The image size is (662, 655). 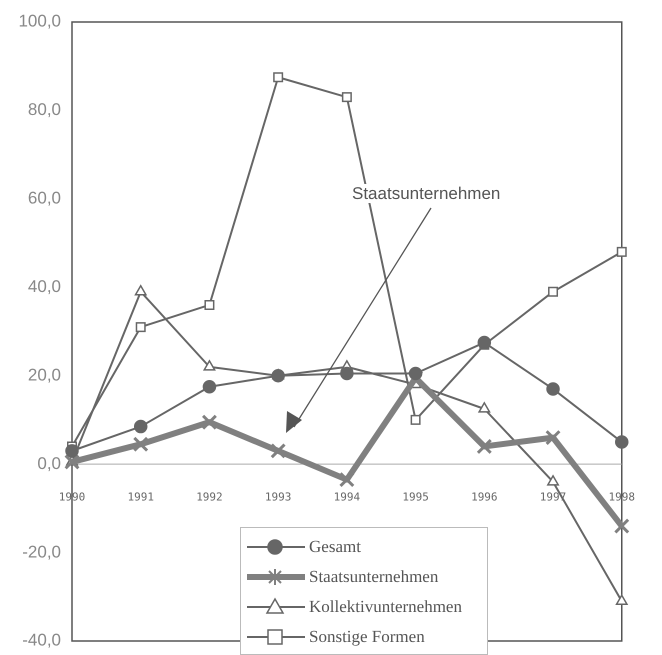 What do you see at coordinates (44, 198) in the screenshot?
I see `y-tick-label: 60,0` at bounding box center [44, 198].